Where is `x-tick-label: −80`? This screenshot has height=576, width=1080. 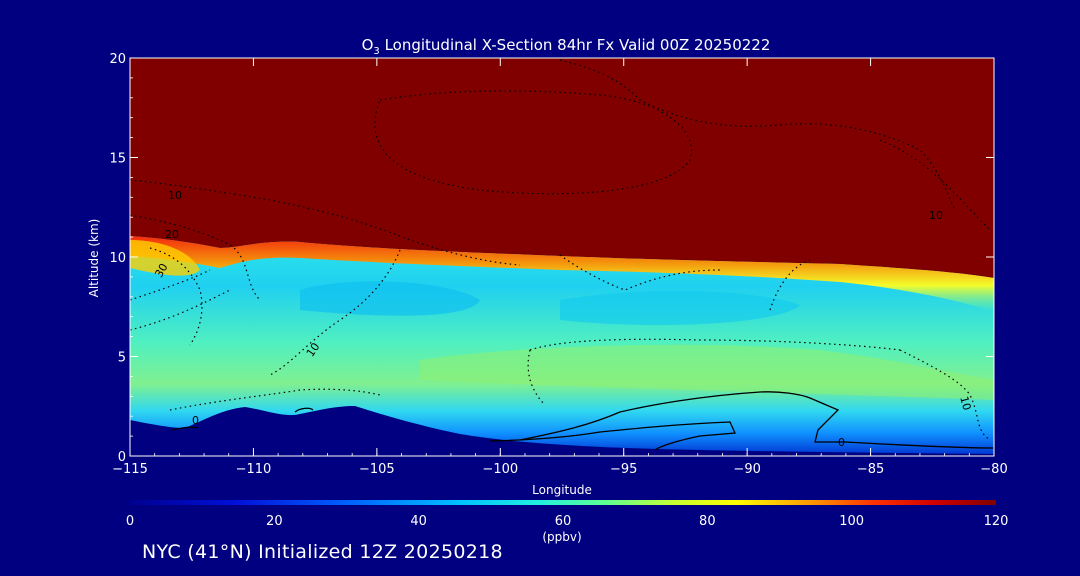 x-tick-label: −80 is located at coordinates (993, 469).